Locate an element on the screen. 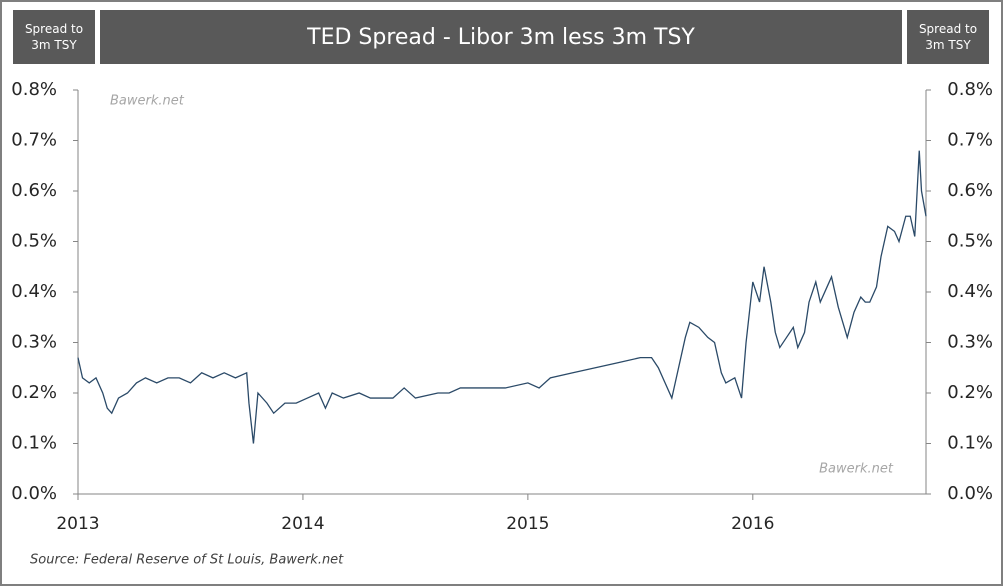 Image resolution: width=1004 pixels, height=587 pixels. y-tick-label: 0.8% is located at coordinates (34, 89).